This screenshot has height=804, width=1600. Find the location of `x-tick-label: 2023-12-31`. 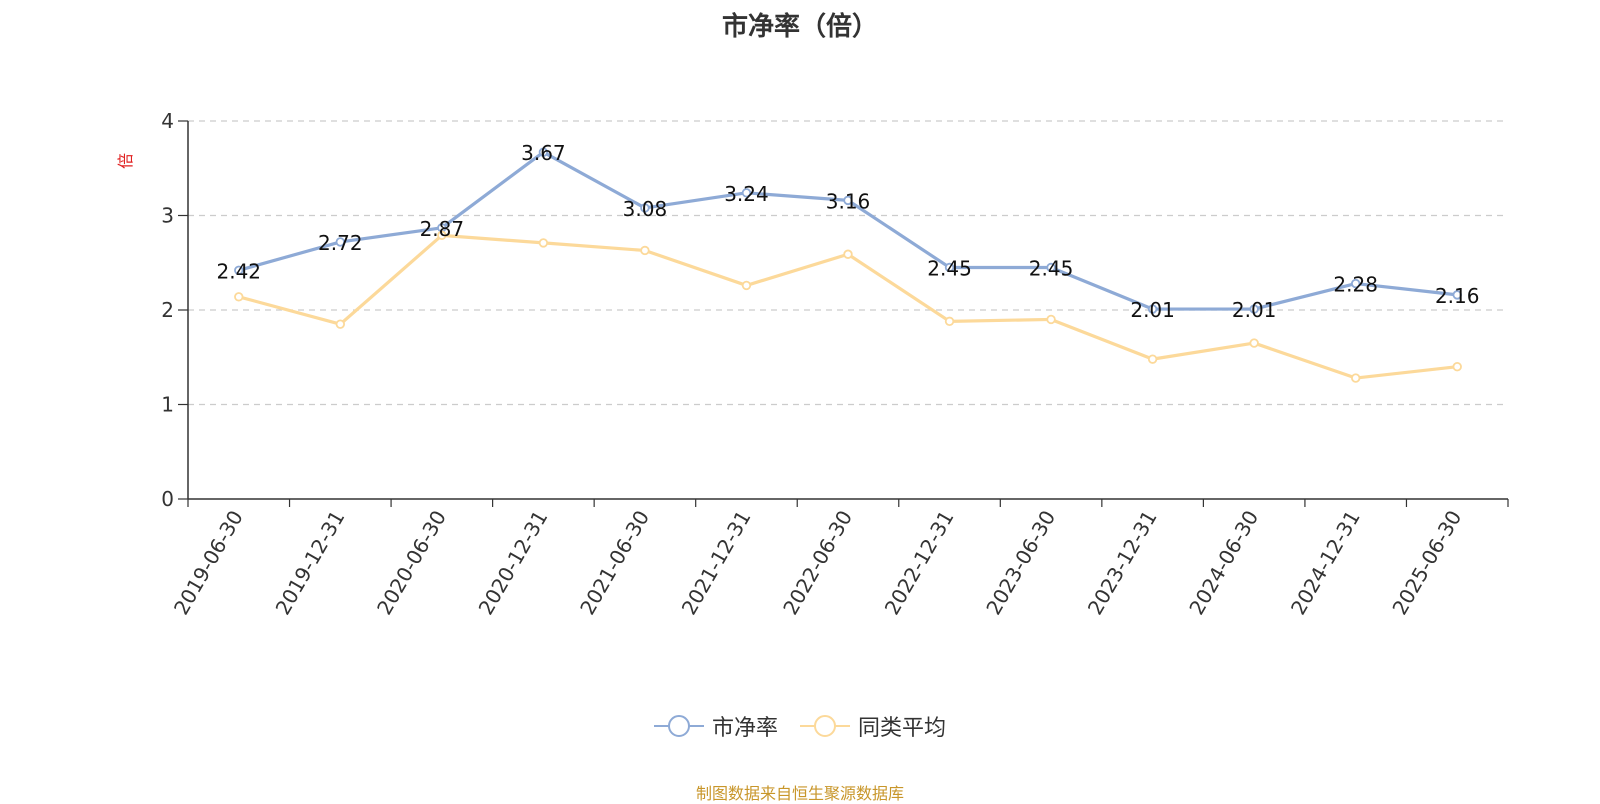

x-tick-label: 2023-12-31 is located at coordinates (1122, 562).